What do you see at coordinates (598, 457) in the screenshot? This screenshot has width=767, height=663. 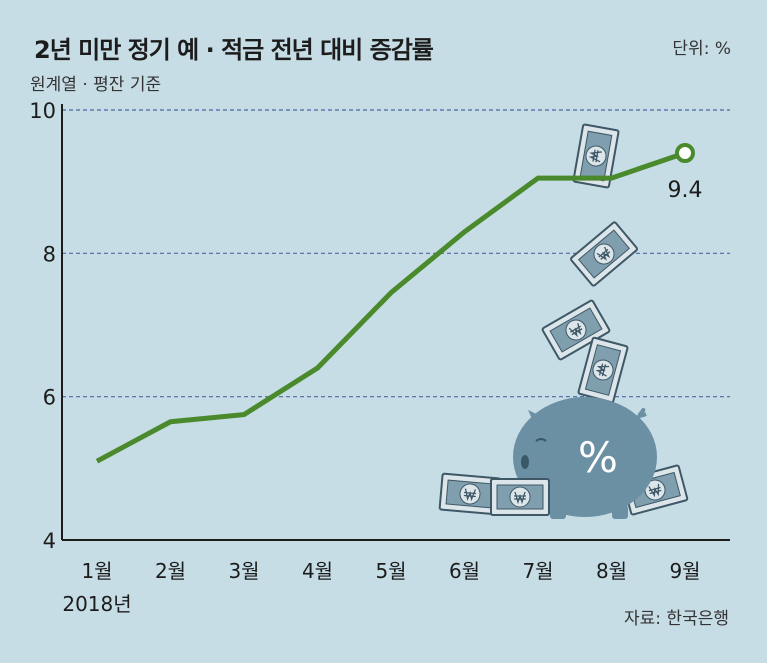 I see `percent-symbol: %` at bounding box center [598, 457].